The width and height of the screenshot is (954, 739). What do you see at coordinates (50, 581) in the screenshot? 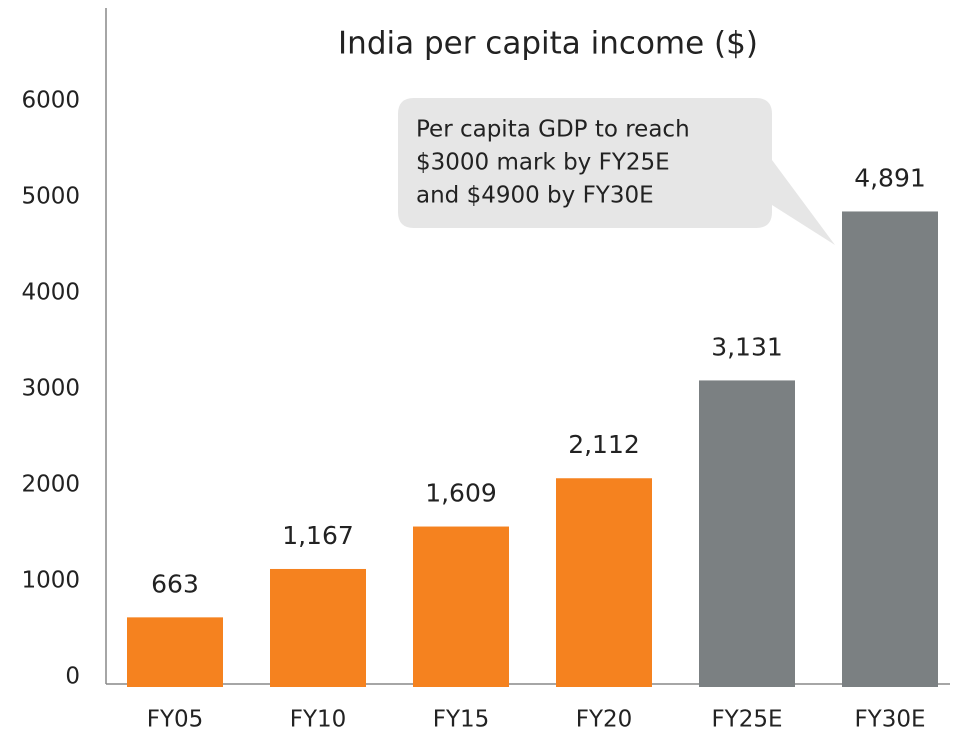
I see `y-tick-label: 1000` at bounding box center [50, 581].